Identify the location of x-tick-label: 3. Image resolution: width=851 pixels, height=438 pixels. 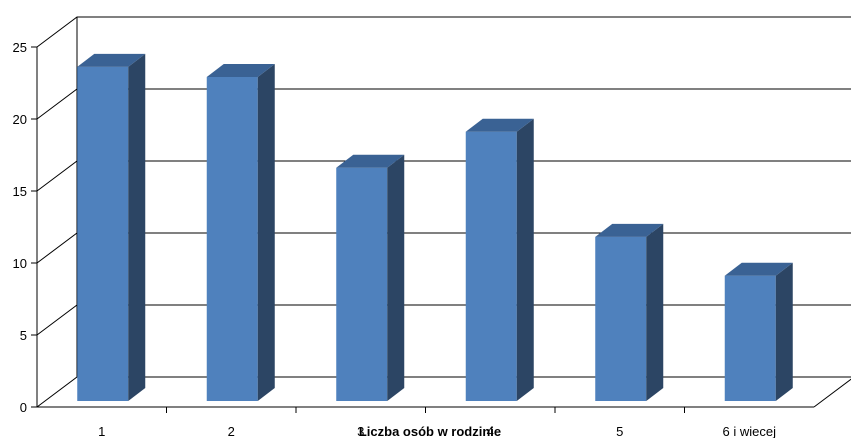
(360, 431).